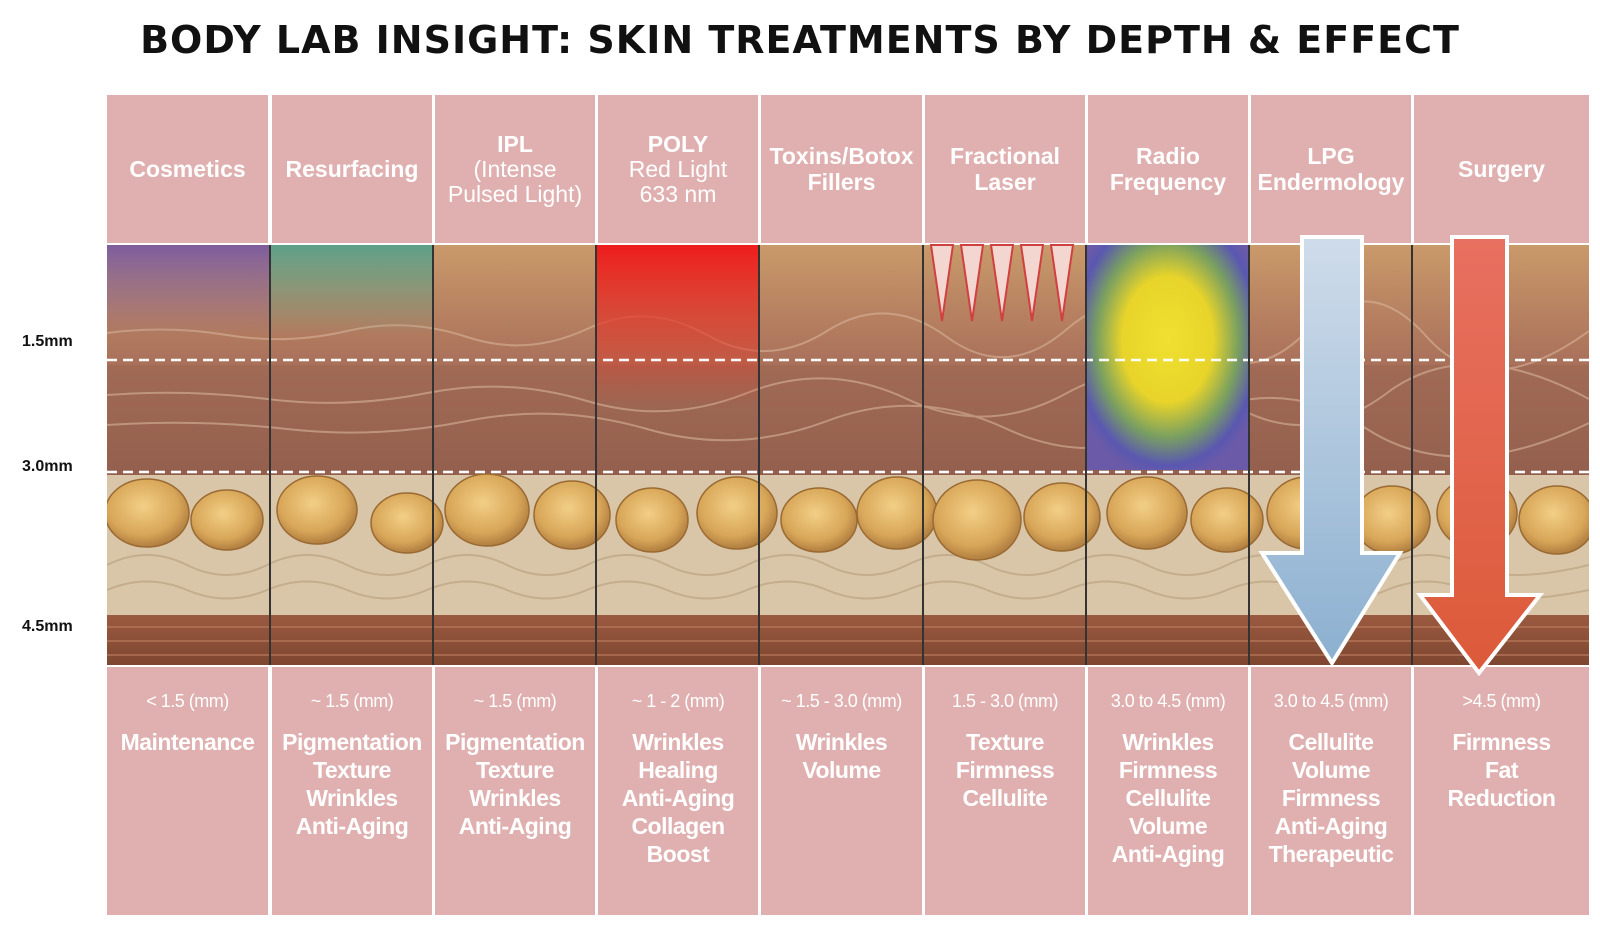 This screenshot has width=1600, height=936. Describe the element at coordinates (678, 144) in the screenshot. I see `treatment-name: POLY` at that location.